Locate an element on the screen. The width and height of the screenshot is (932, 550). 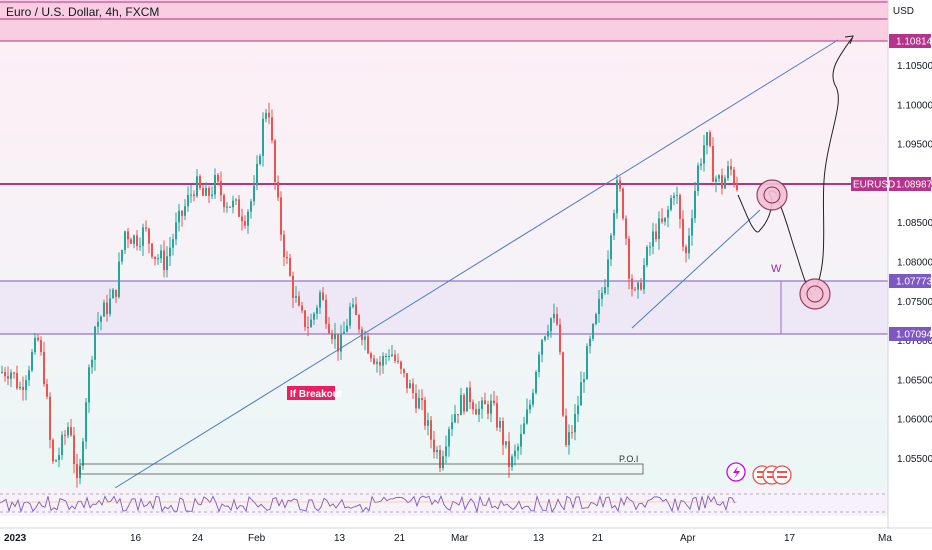
time-tick-label: 21 is located at coordinates (598, 538).